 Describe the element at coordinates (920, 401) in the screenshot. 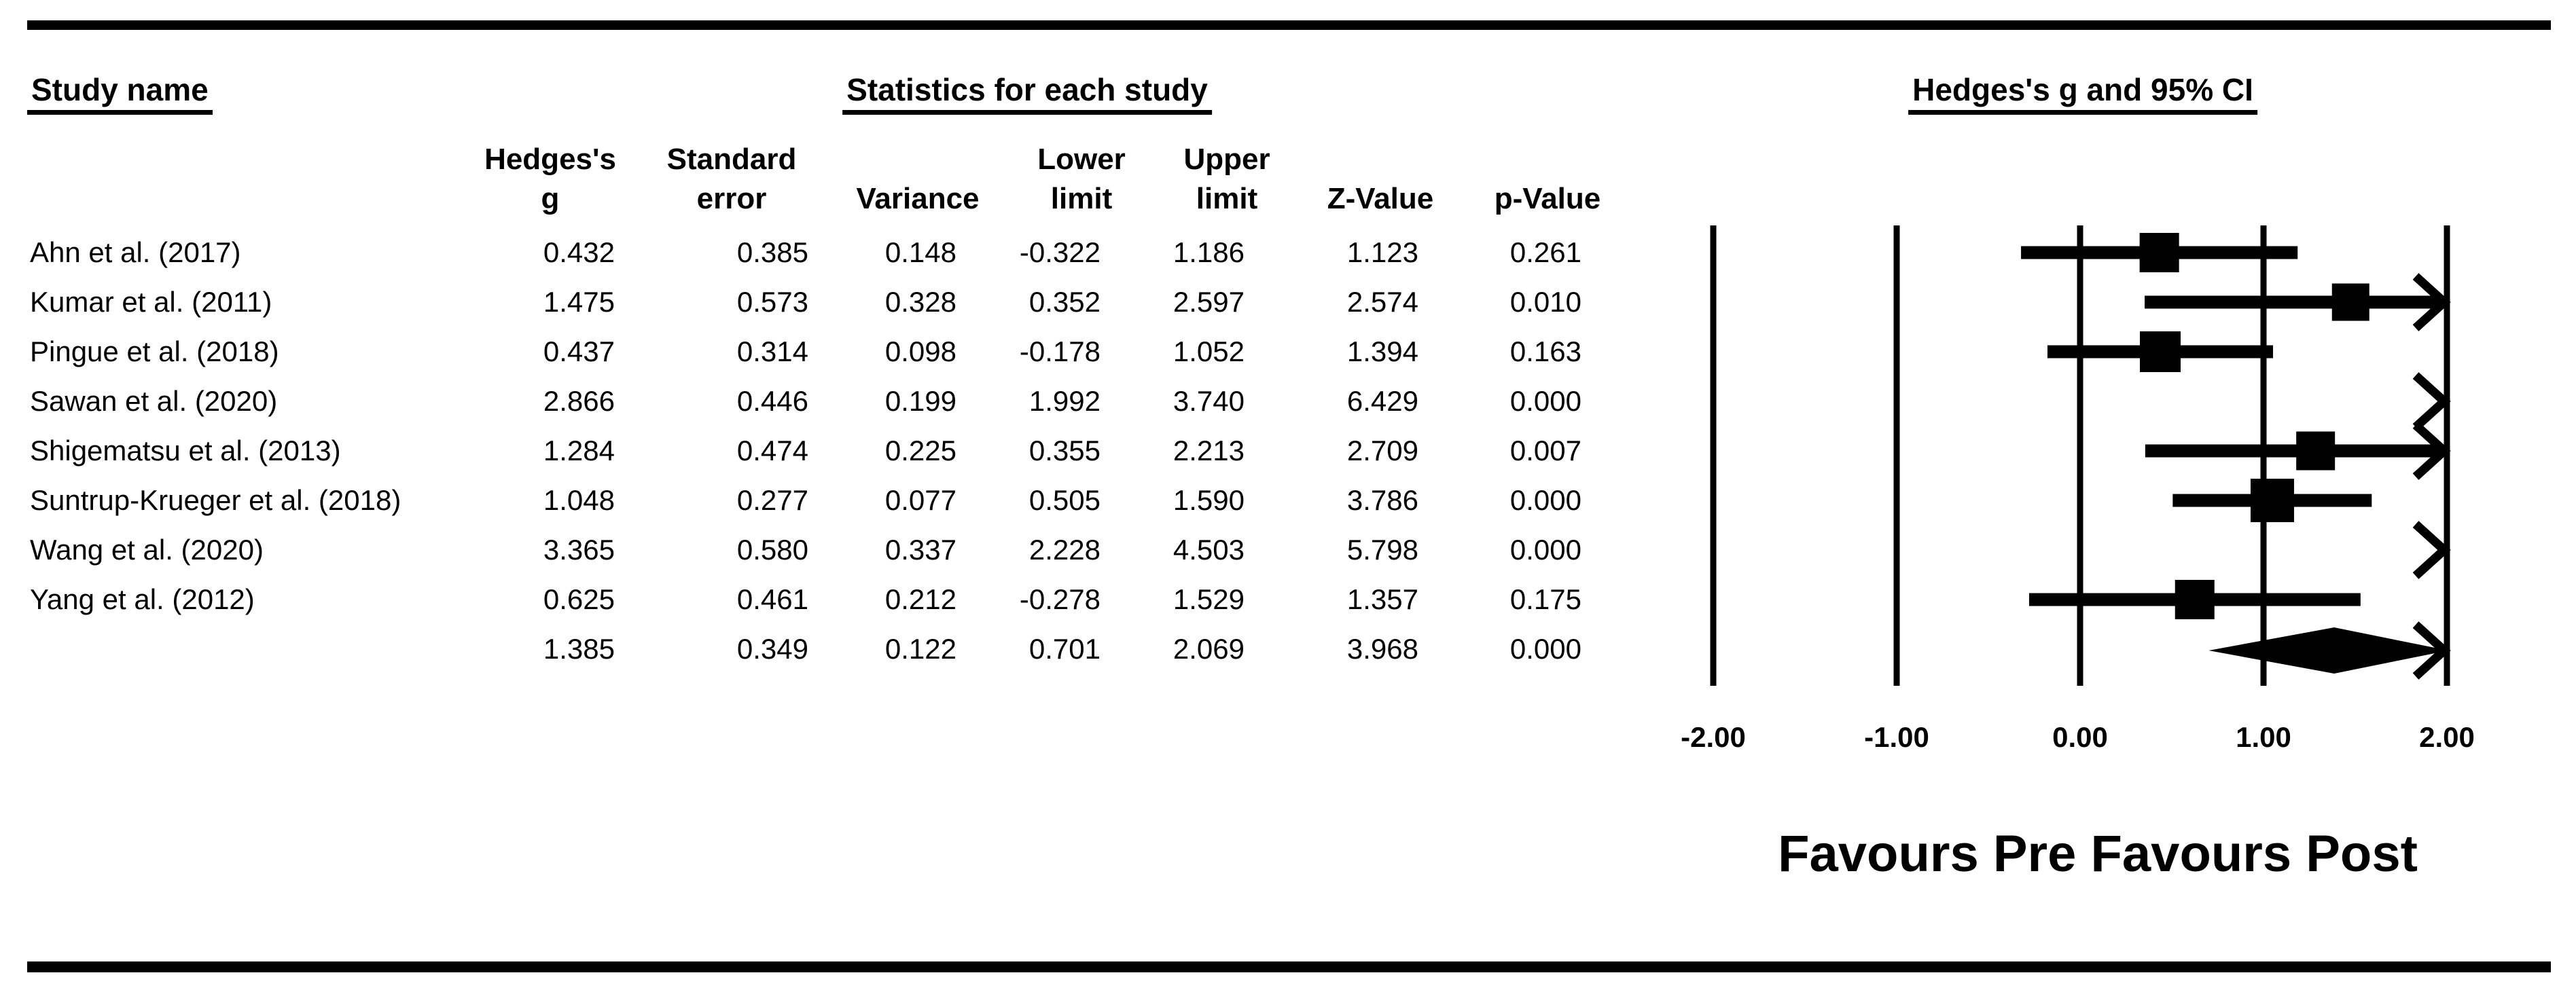

I see `cell-variance: 0.199` at that location.